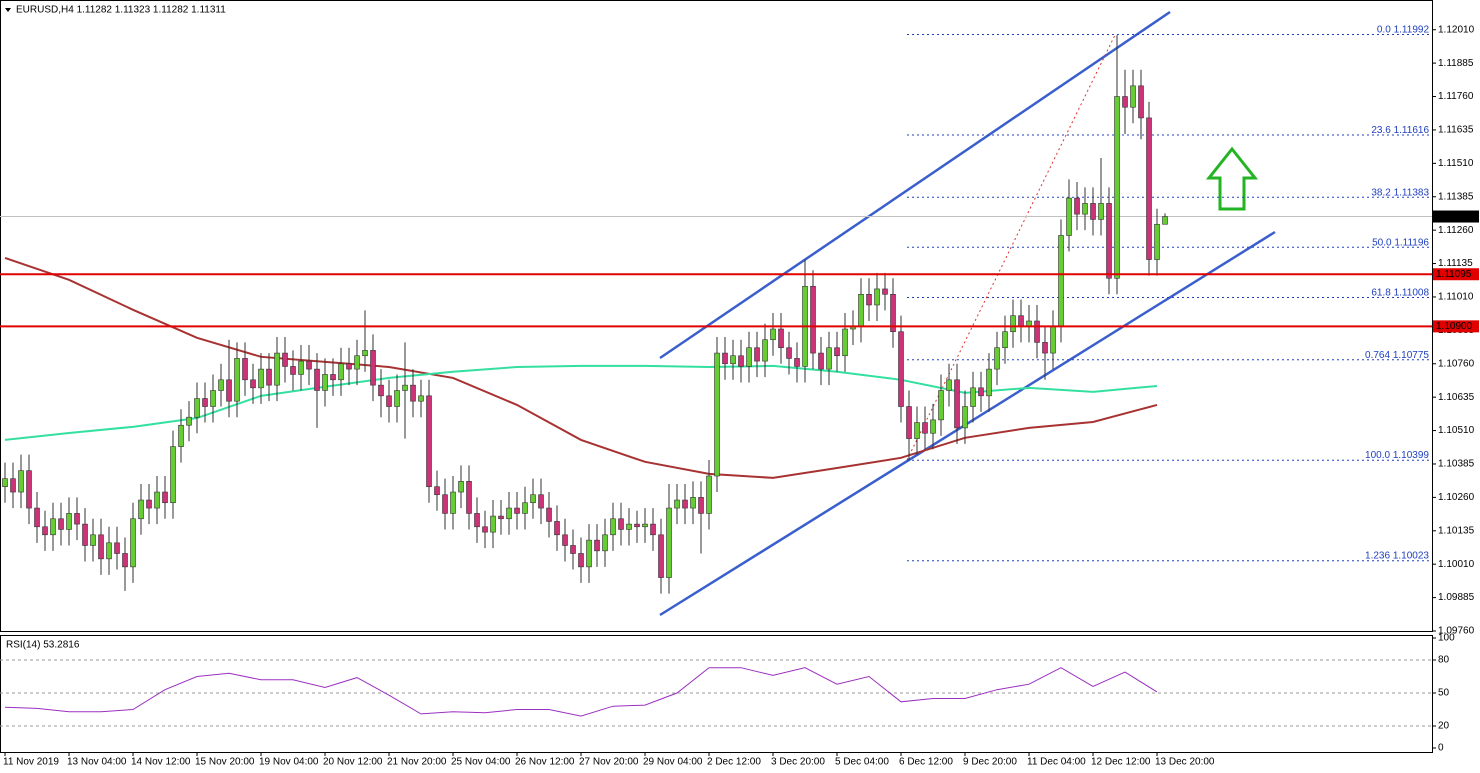 The width and height of the screenshot is (1480, 773). I want to click on fib-ratio: 38.2, so click(1381, 192).